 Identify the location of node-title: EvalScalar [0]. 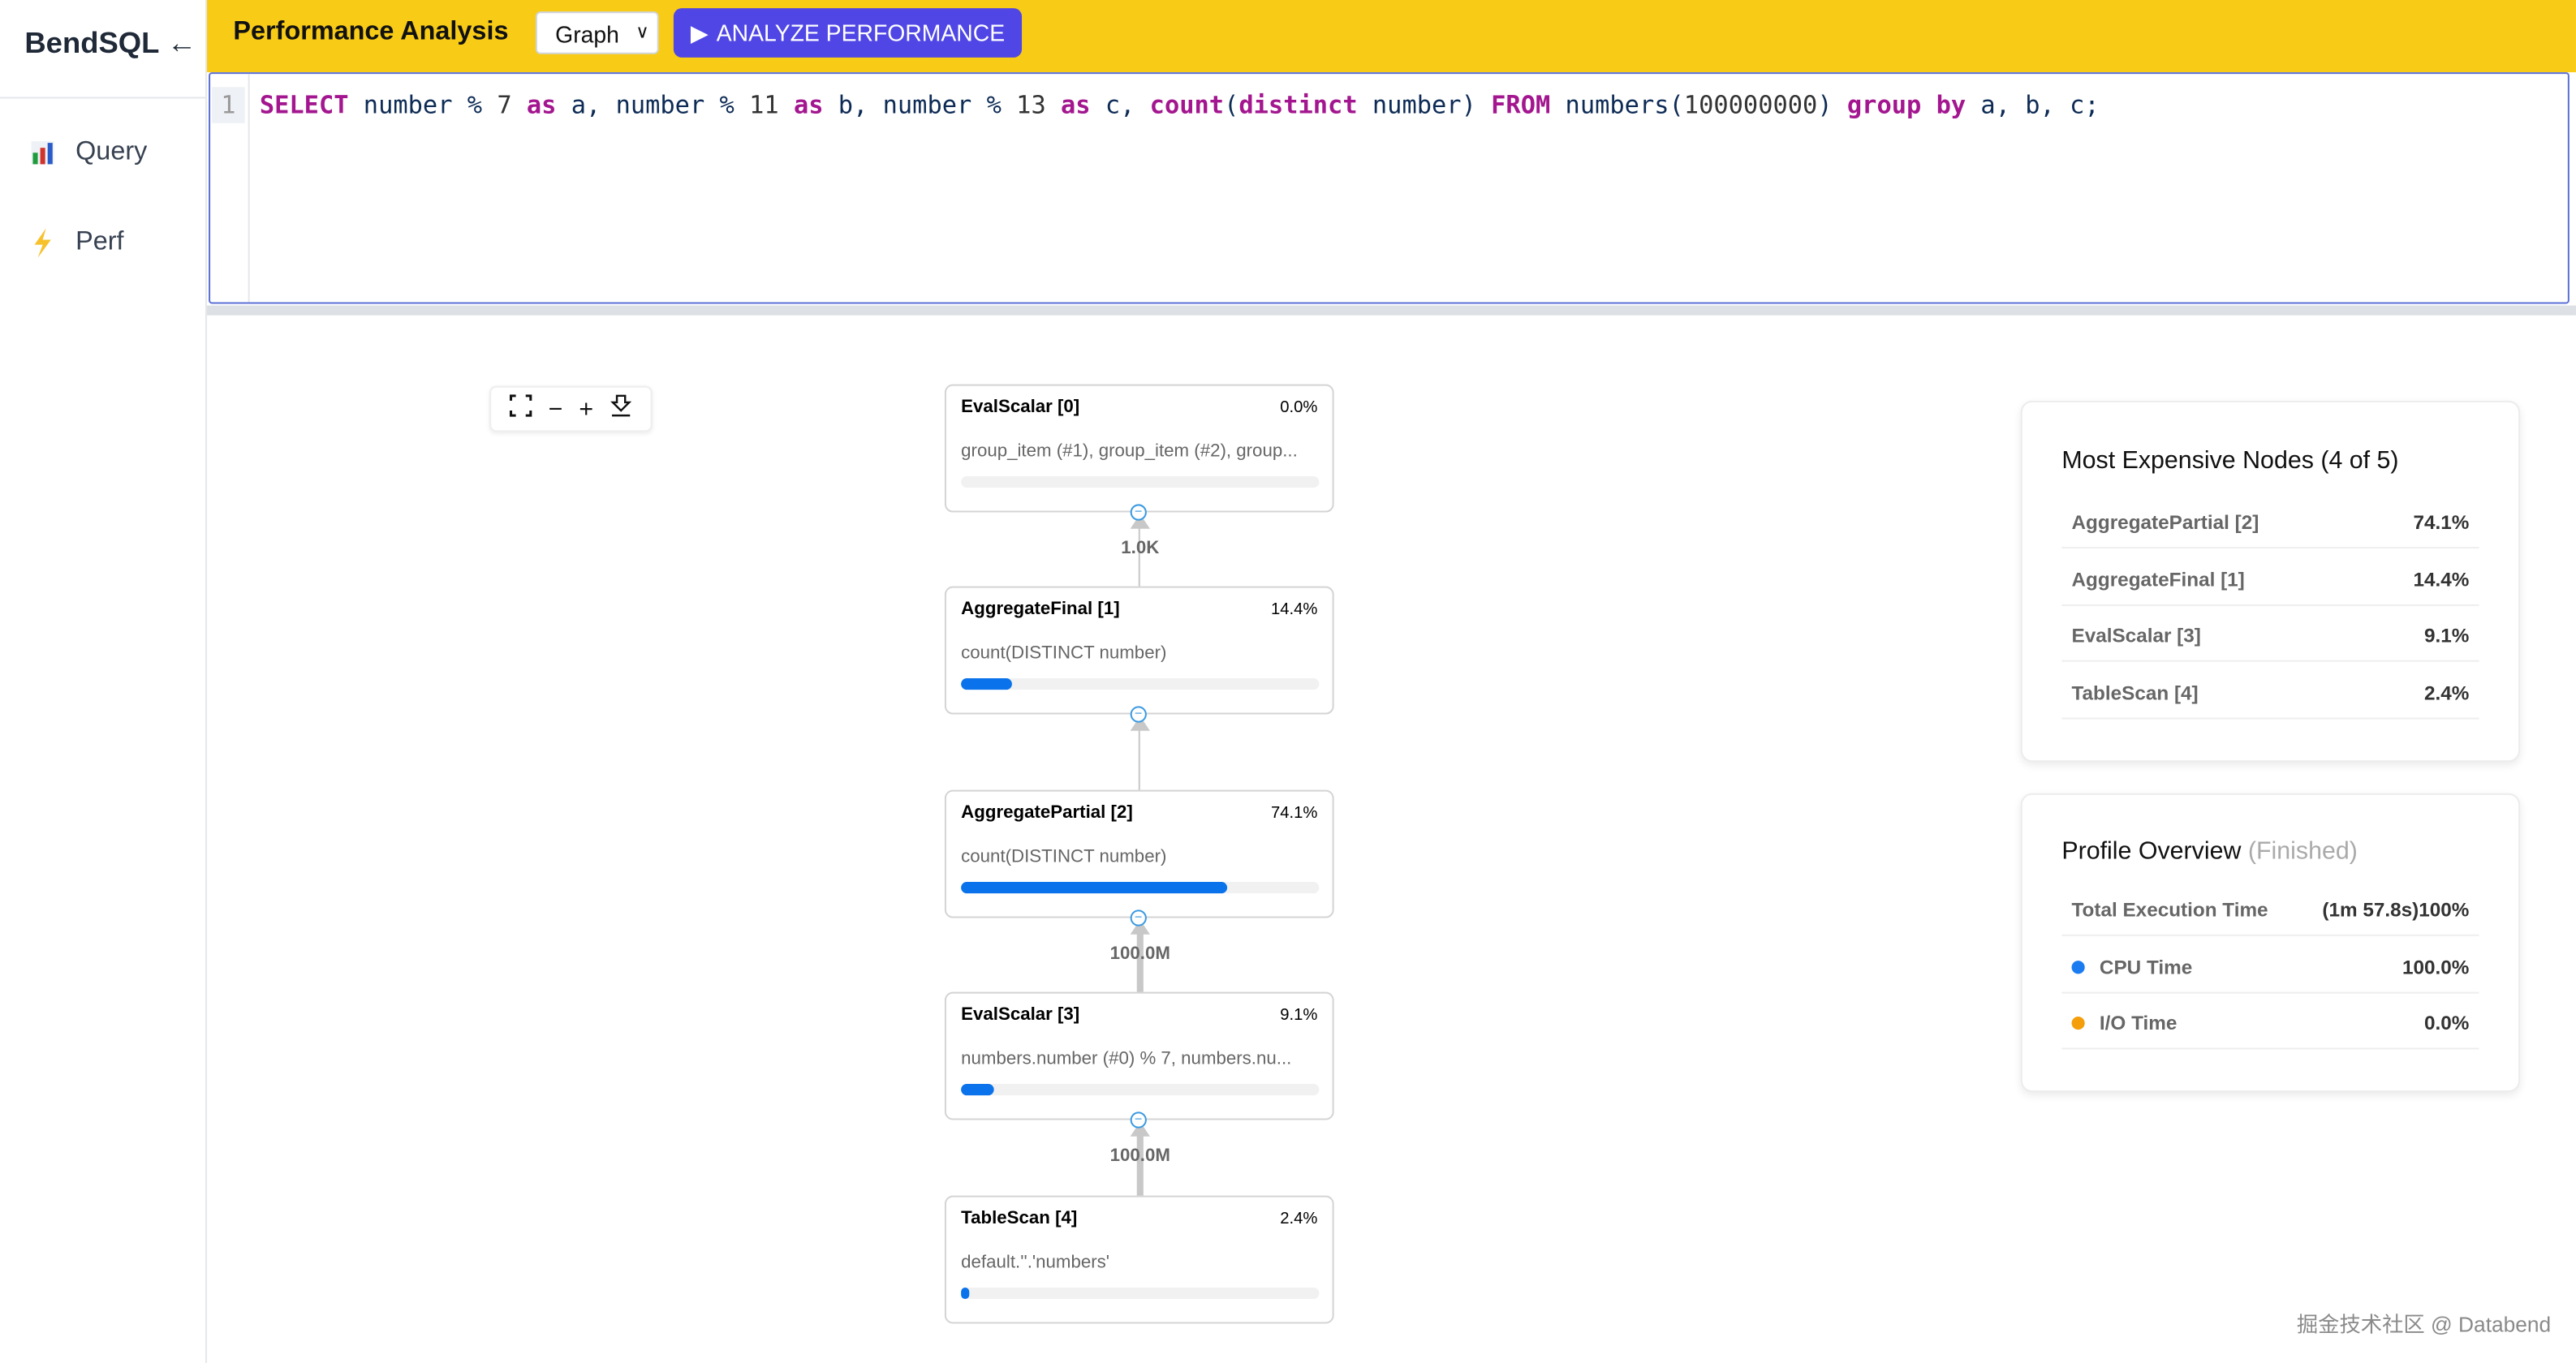
(1021, 408).